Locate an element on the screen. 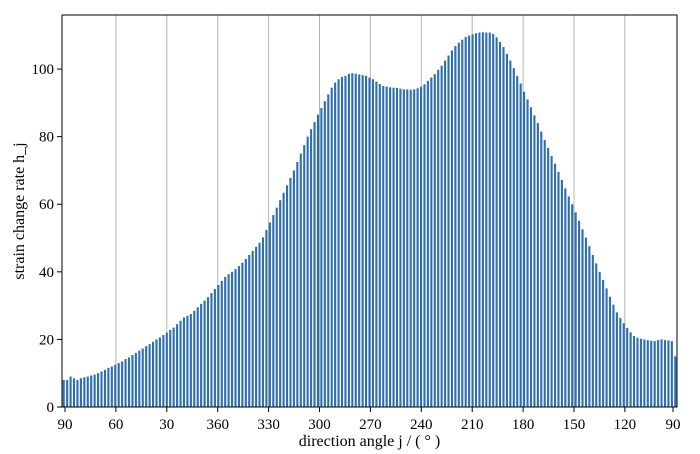  x-tick-label: 240 is located at coordinates (421, 425).